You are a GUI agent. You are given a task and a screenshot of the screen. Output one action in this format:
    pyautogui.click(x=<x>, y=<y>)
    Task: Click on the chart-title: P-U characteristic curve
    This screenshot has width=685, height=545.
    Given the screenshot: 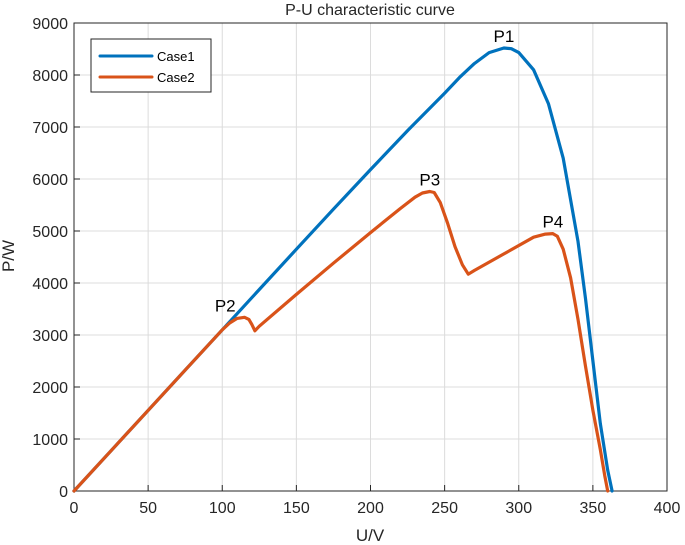 What is the action you would take?
    pyautogui.click(x=370, y=10)
    